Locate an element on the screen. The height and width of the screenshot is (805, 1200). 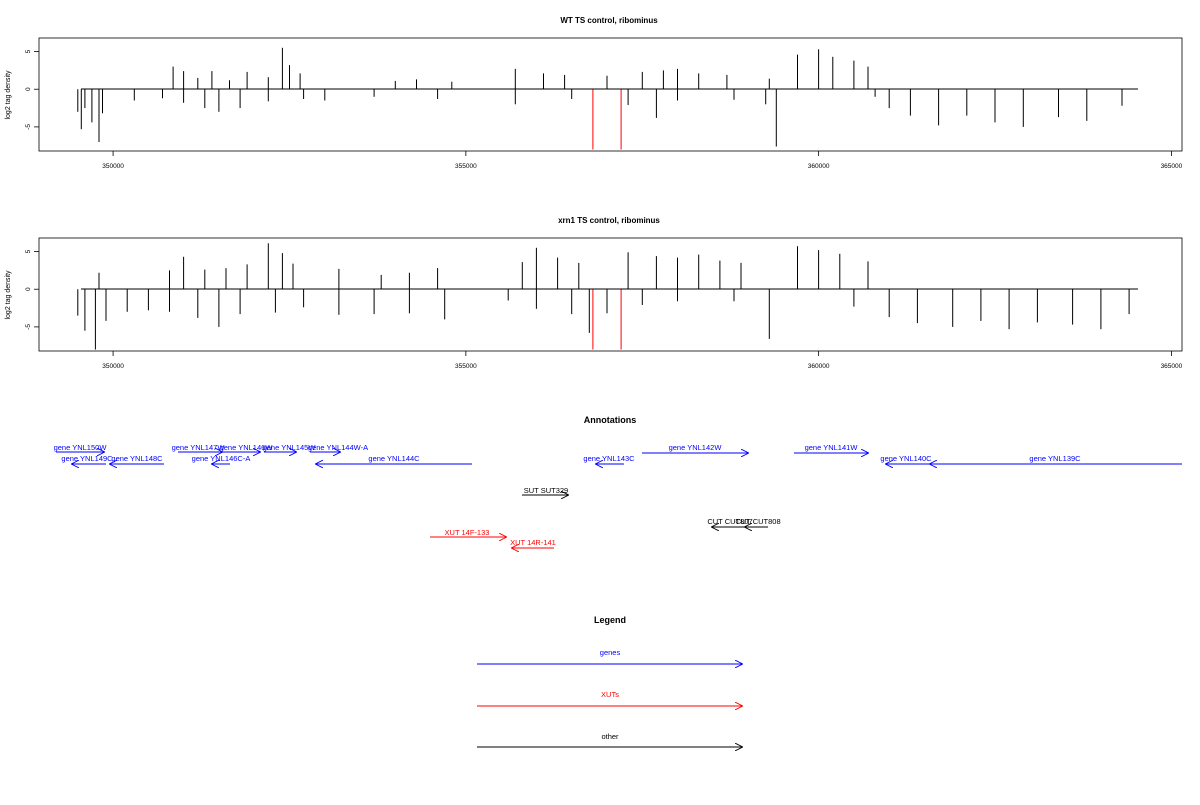
legend-label: XUTs is located at coordinates (610, 694).